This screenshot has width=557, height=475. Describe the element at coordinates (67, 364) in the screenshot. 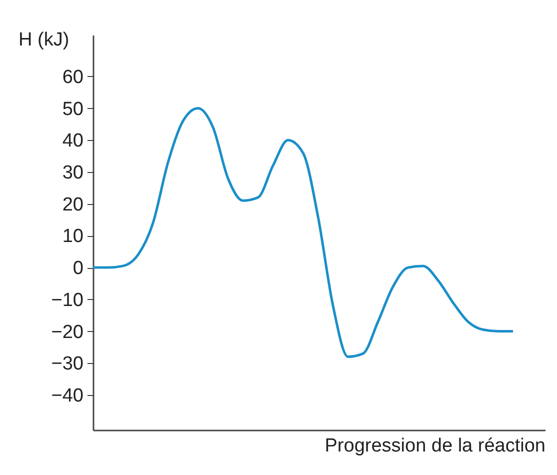

I see `y-tick-label: −30` at that location.